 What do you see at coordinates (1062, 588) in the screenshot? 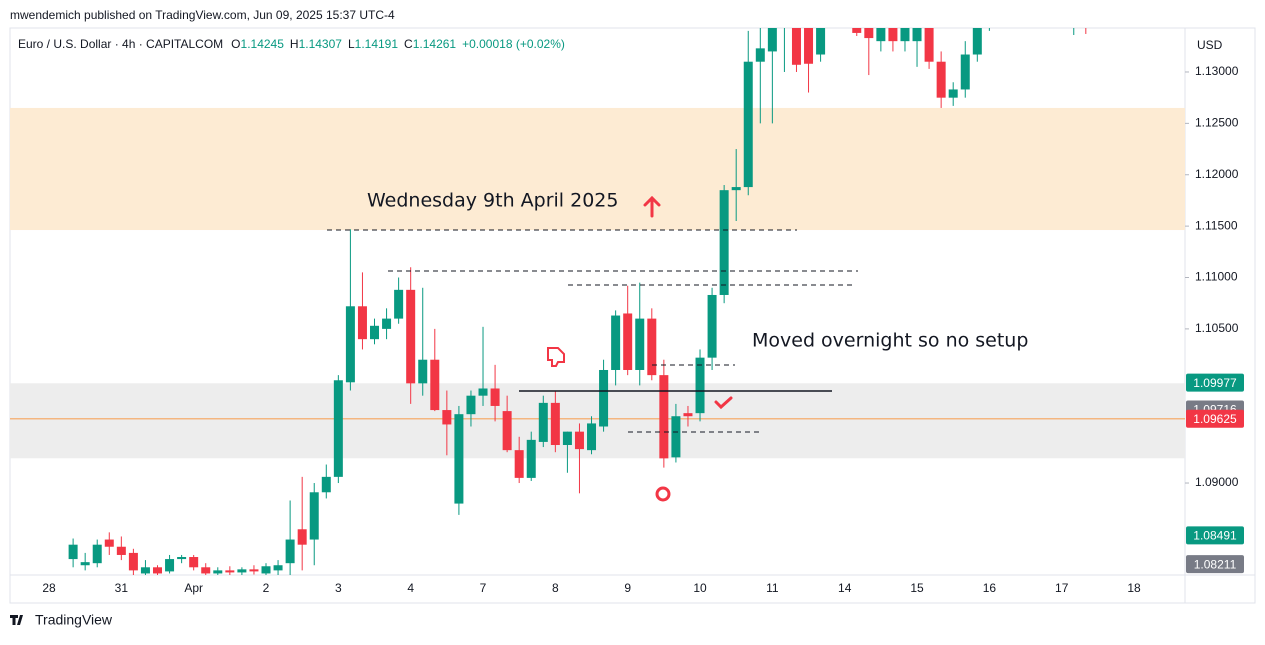
I see `x-tick-label: 17` at bounding box center [1062, 588].